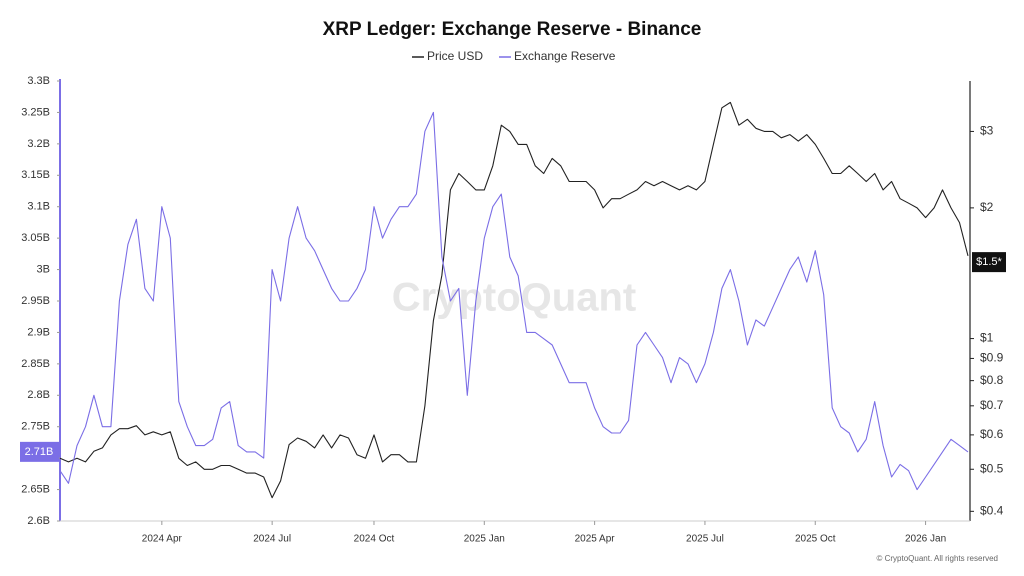 Image resolution: width=1024 pixels, height=576 pixels. Describe the element at coordinates (272, 539) in the screenshot. I see `x-tick-label: 2024 Jul` at that location.